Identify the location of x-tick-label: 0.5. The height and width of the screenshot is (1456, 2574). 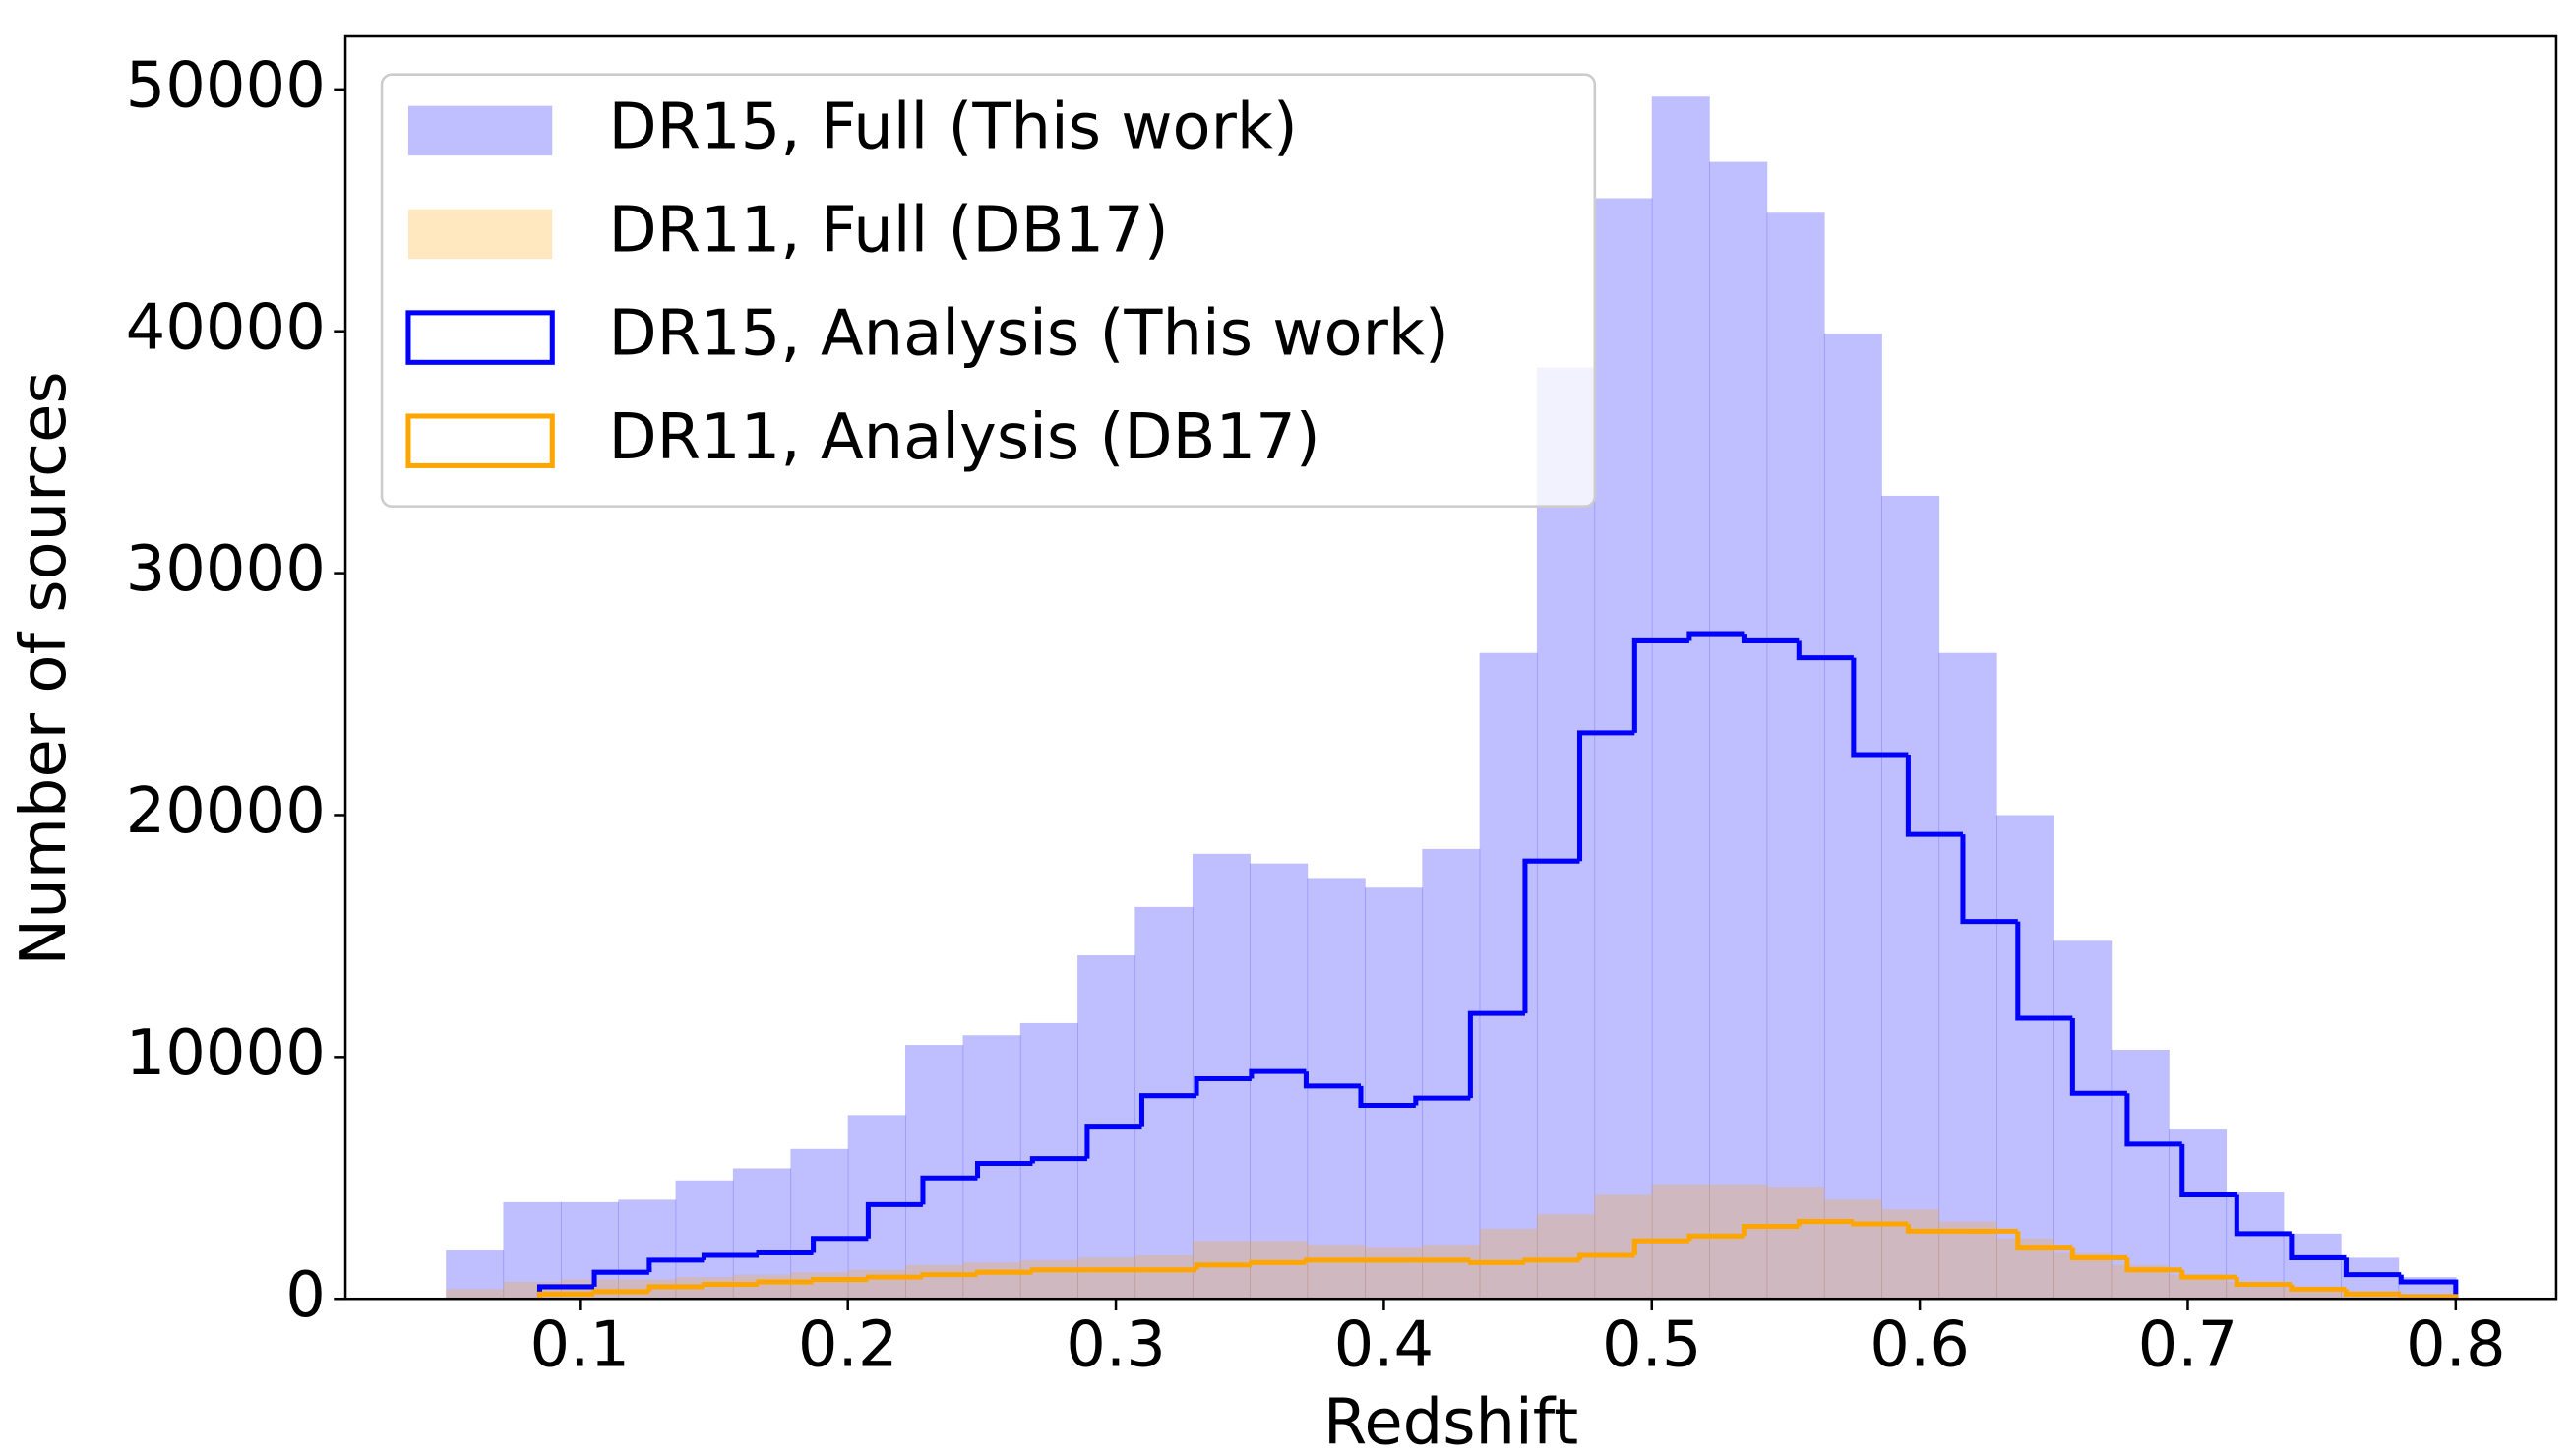
(1652, 1344).